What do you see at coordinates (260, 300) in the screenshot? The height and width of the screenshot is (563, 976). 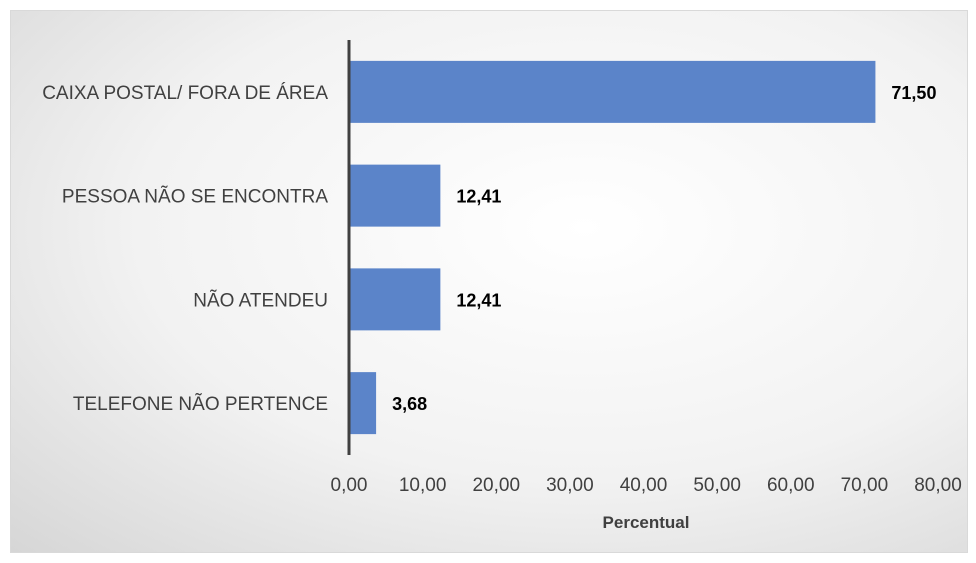 I see `category-label-3: NÃO ATENDEU` at bounding box center [260, 300].